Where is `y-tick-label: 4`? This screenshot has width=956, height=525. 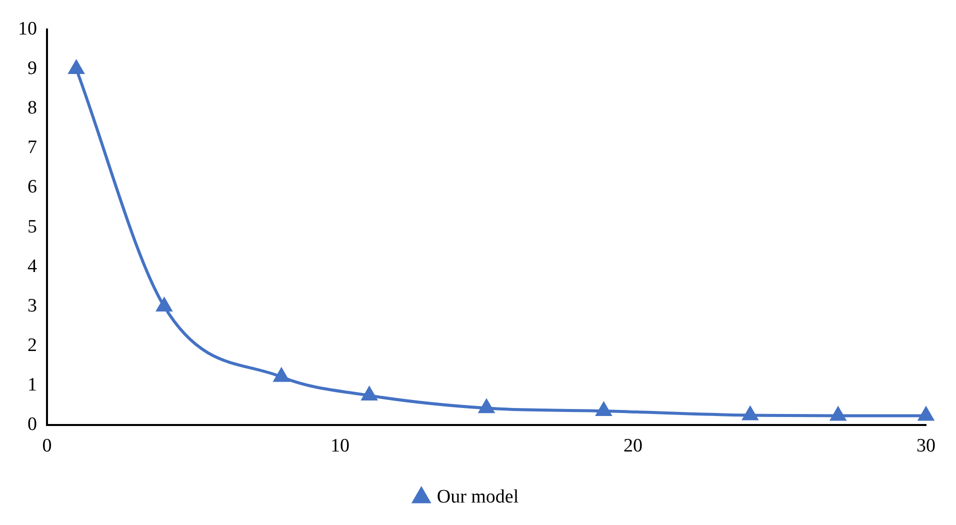
y-tick-label: 4 is located at coordinates (33, 266).